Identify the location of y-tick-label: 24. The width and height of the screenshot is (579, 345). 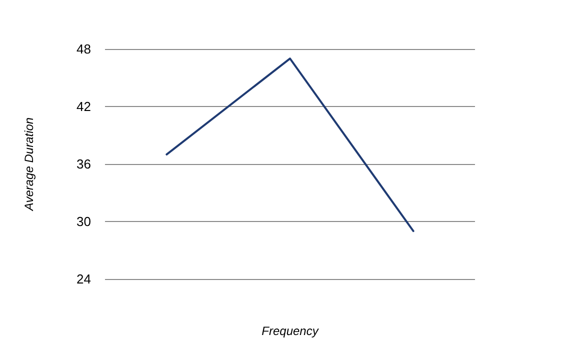
(83, 279).